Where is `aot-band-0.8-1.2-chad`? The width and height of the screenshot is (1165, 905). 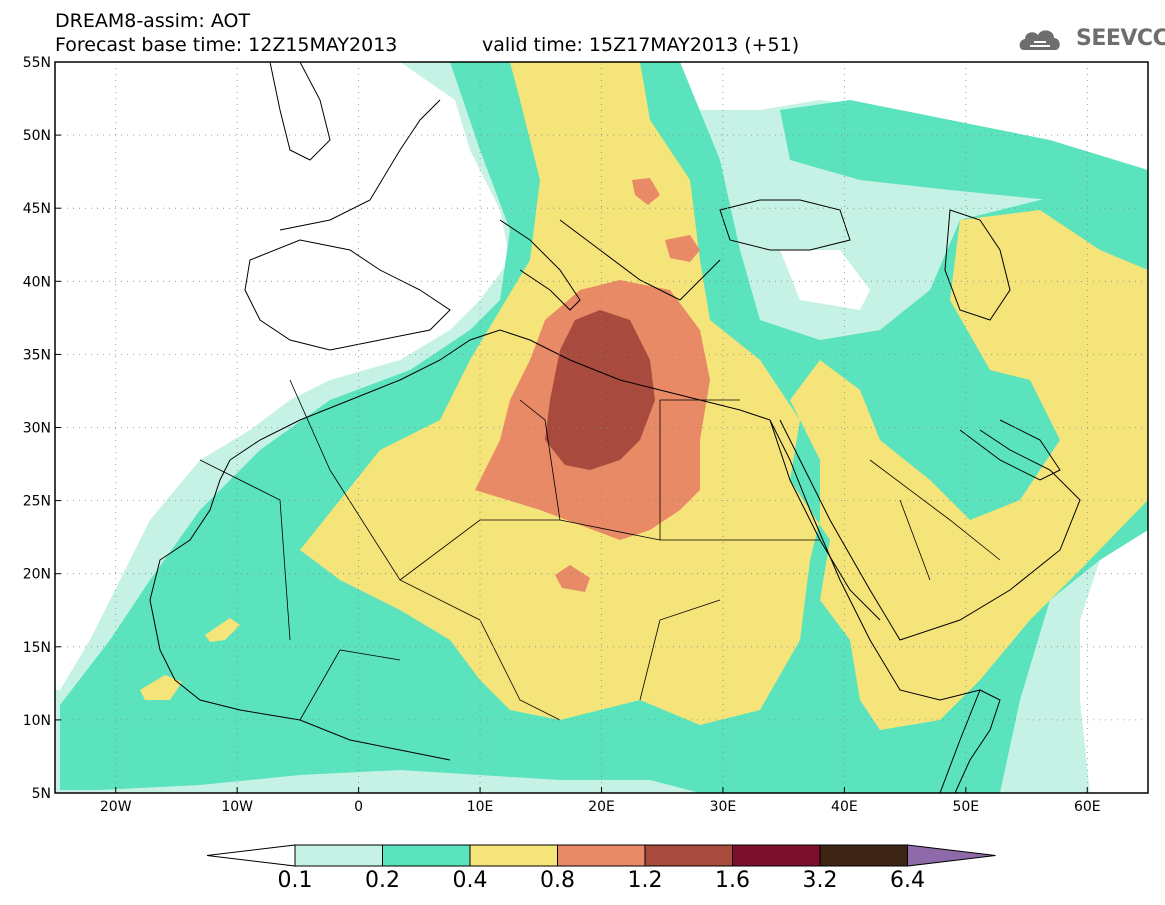
aot-band-0.8-1.2-chad is located at coordinates (572, 578).